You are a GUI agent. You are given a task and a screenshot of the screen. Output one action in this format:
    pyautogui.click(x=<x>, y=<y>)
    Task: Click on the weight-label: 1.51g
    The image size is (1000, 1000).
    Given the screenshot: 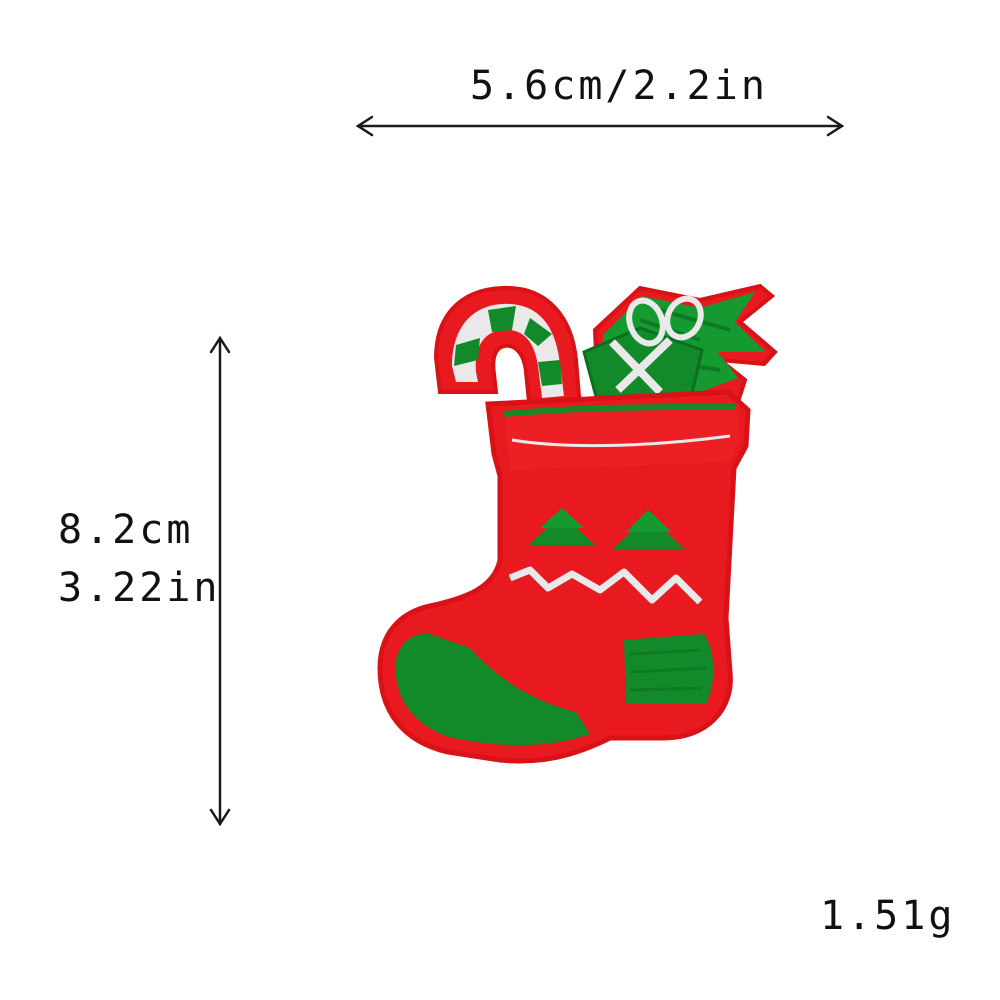 What is the action you would take?
    pyautogui.click(x=888, y=916)
    